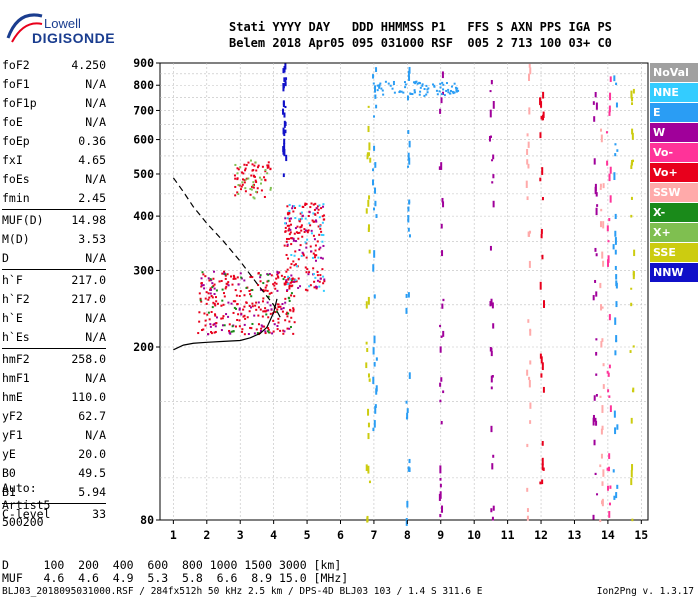 The height and width of the screenshot is (600, 700). Describe the element at coordinates (64, 26) in the screenshot. I see `digisonde-logo: Lowell DIGISONDE` at that location.